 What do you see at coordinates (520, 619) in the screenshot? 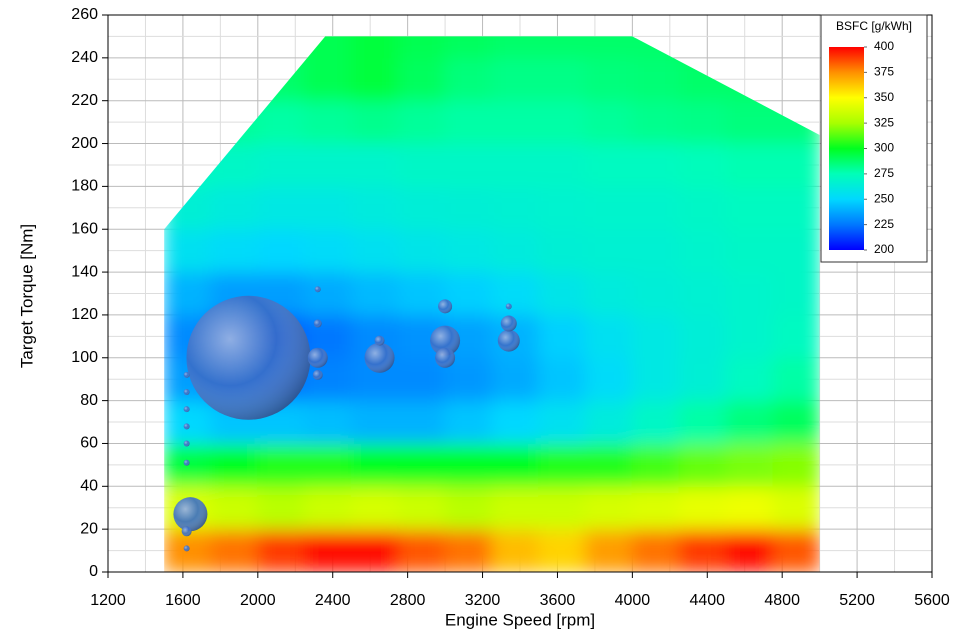
I see `x-axis-label: Engine Speed [rpm]` at bounding box center [520, 619].